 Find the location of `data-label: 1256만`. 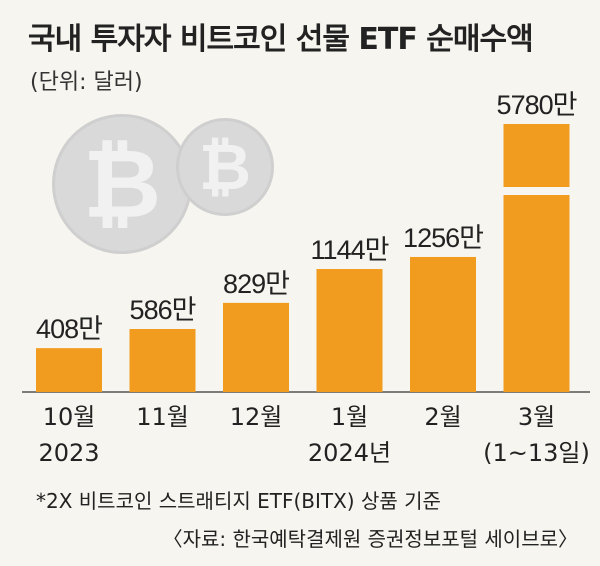

data-label: 1256만 is located at coordinates (443, 238).